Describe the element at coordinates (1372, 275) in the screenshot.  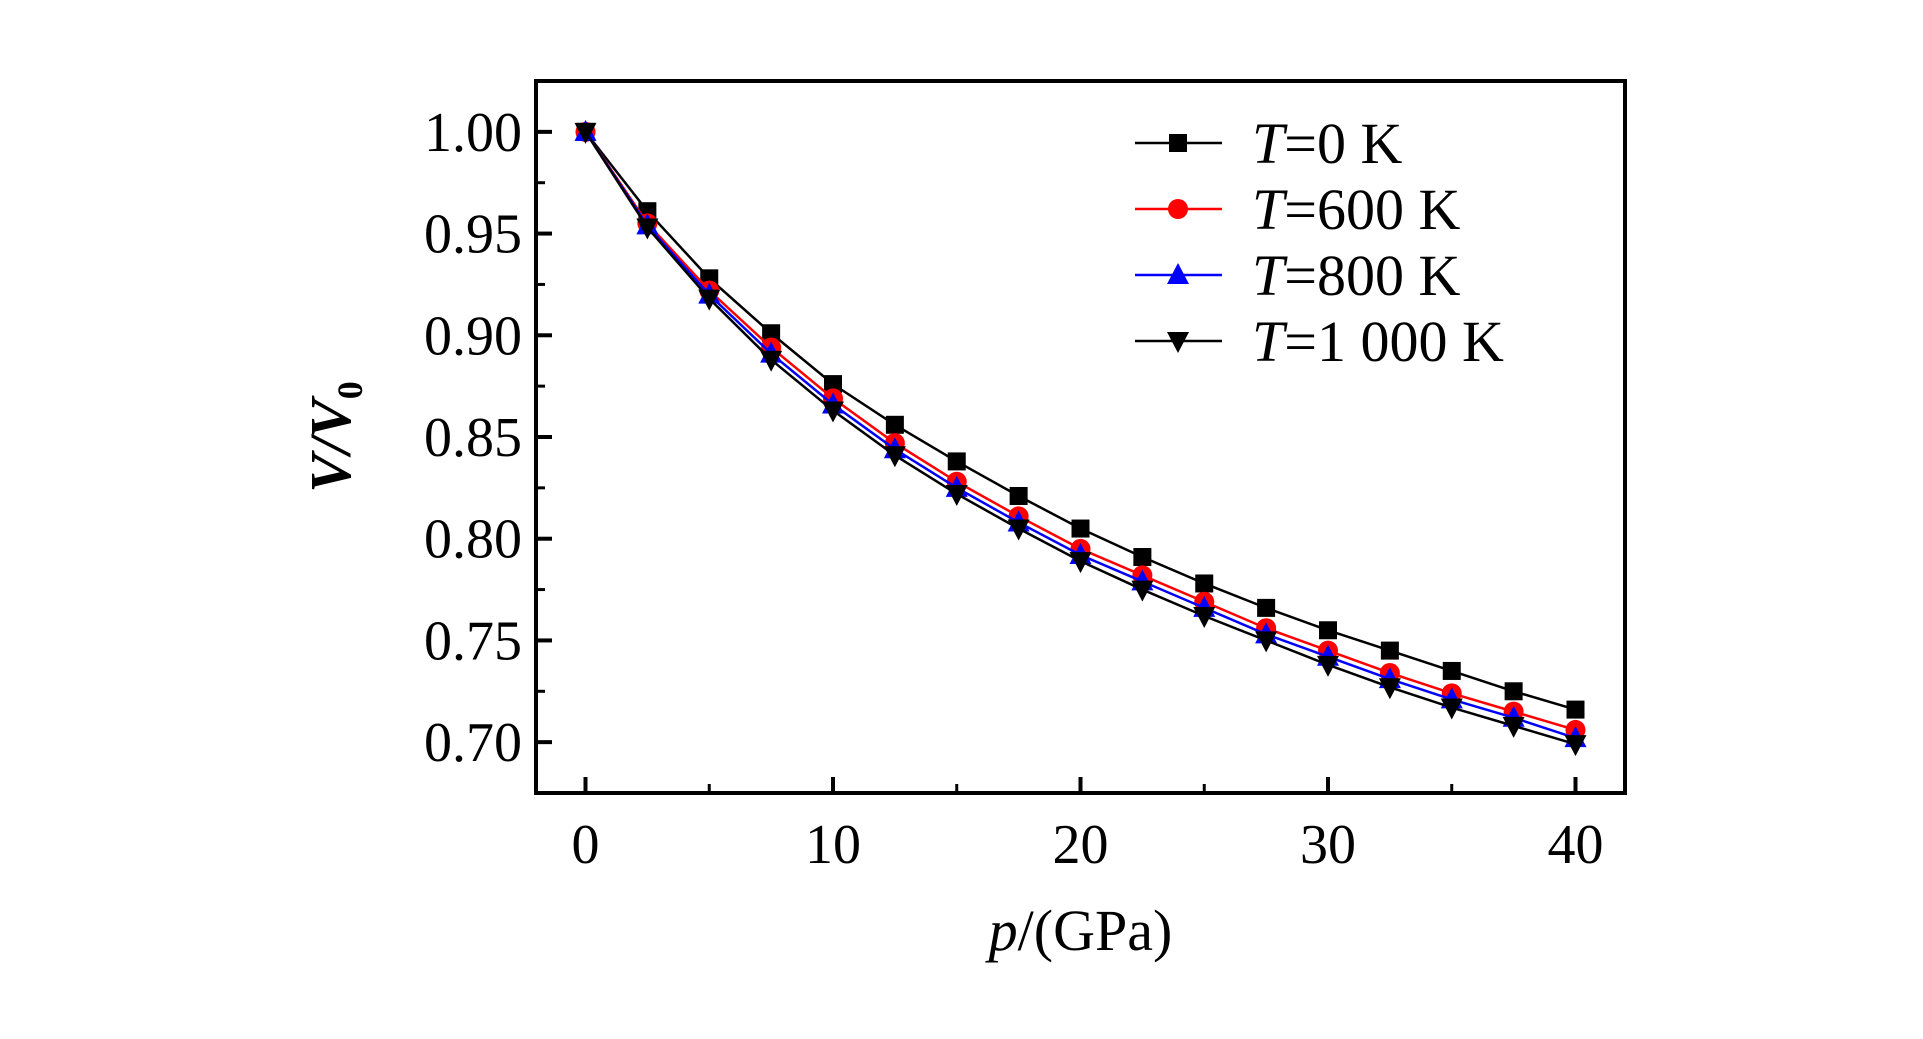
I see `legend-label-value: =800 K` at that location.